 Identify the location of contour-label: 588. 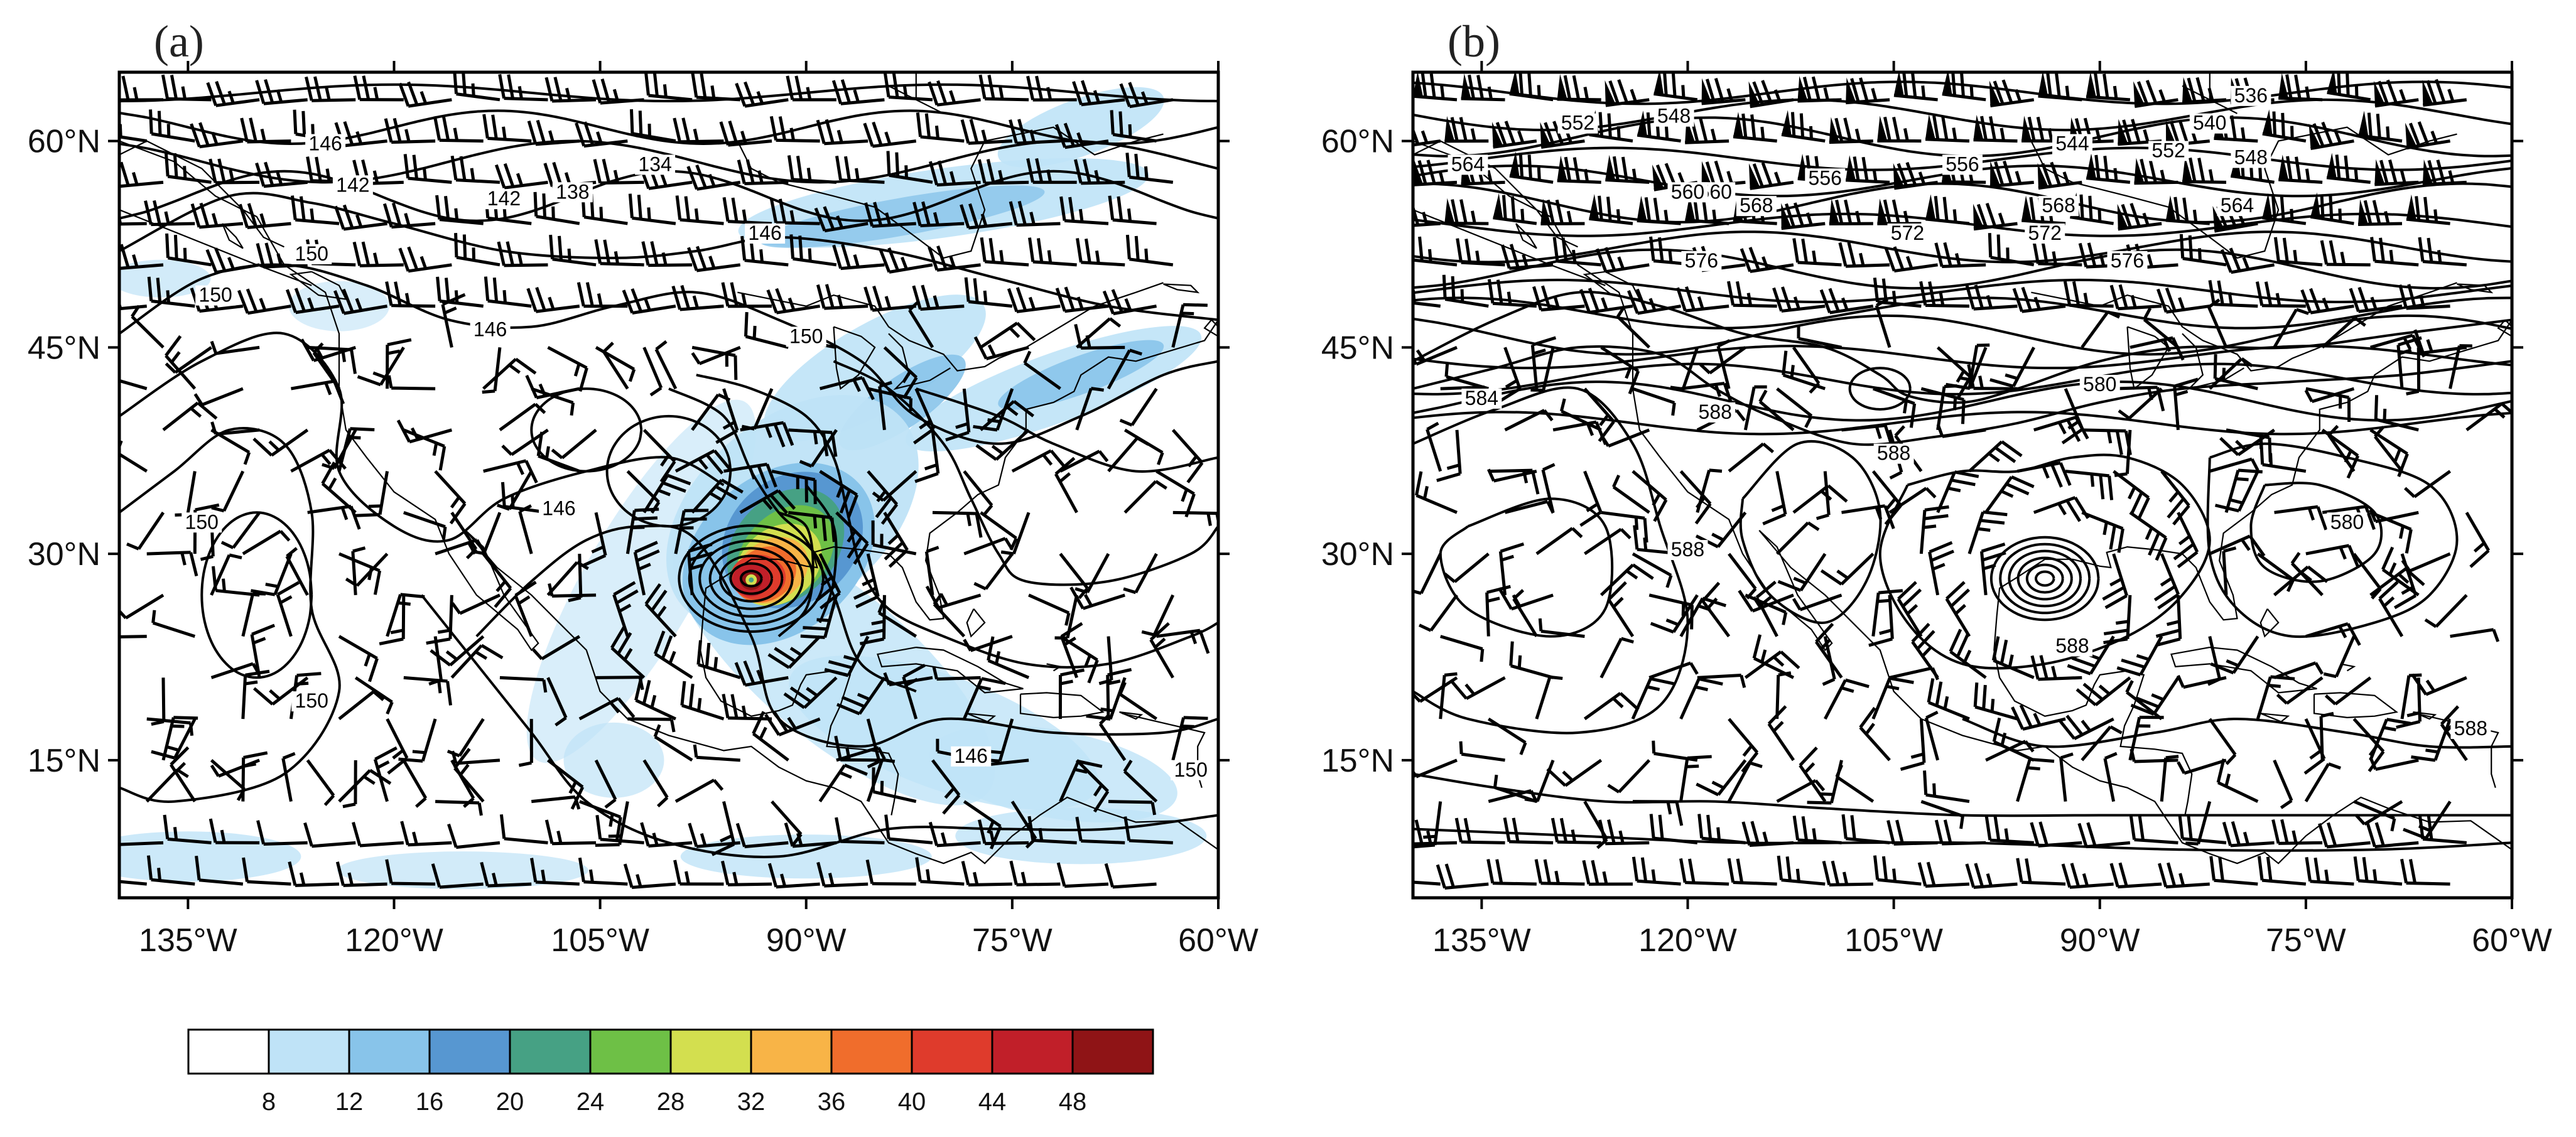
(2470, 728).